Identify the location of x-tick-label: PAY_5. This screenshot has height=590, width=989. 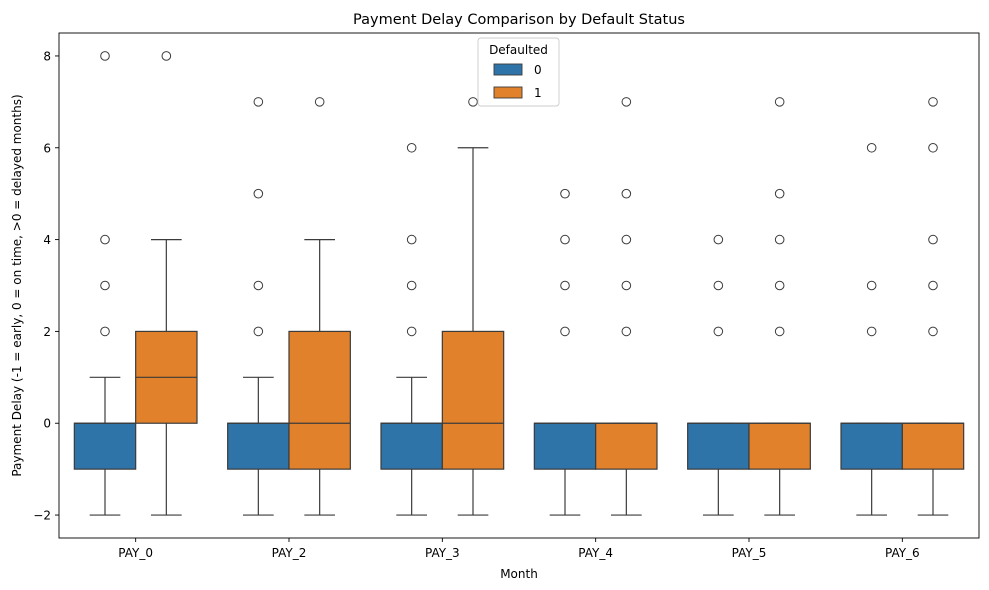
(749, 553).